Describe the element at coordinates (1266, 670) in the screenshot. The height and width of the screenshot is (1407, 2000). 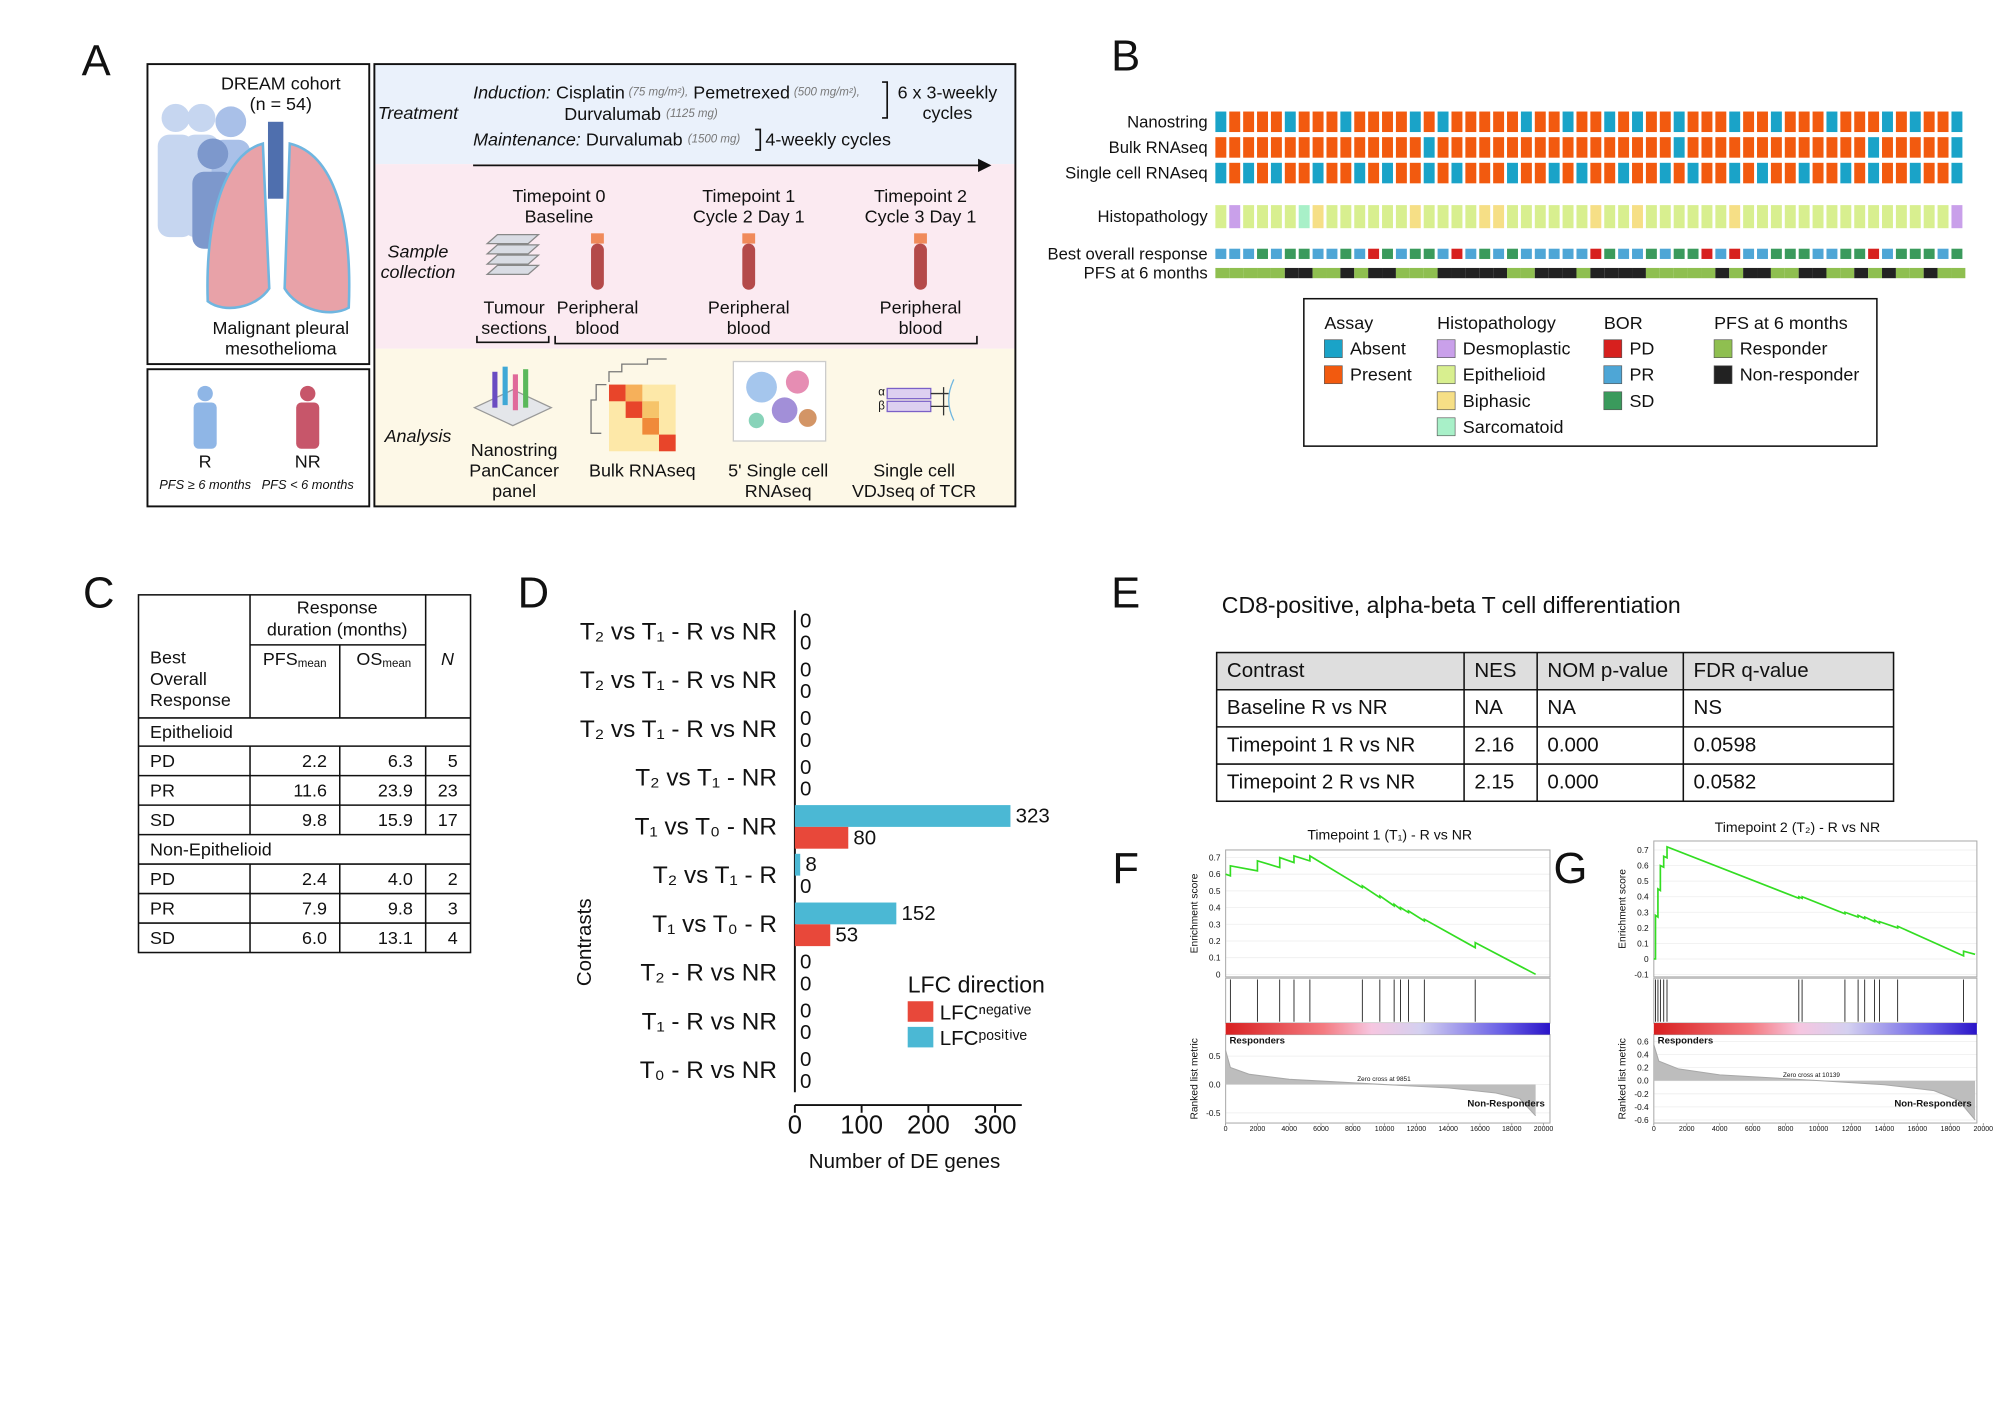
I see `table-header: Contrast` at that location.